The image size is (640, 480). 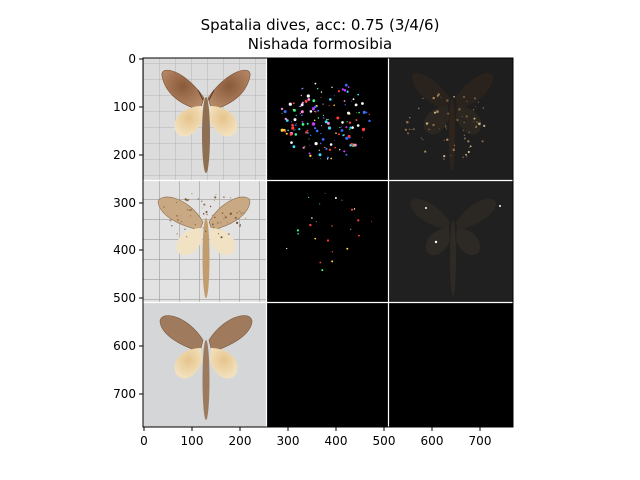 I want to click on title-line-species: Spatalia dives, acc: 0.75 (3/4/6), so click(x=320, y=25).